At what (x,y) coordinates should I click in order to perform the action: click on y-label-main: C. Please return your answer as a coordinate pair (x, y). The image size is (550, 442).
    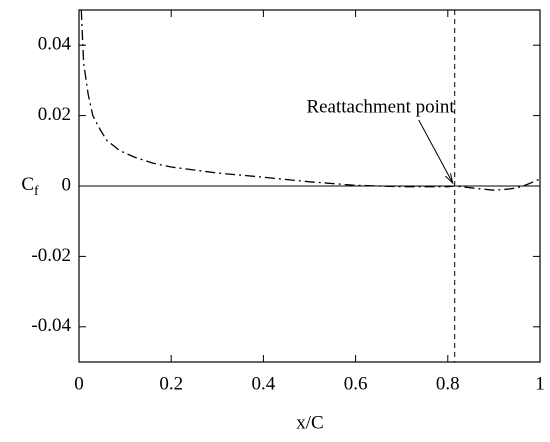
    Looking at the image, I should click on (27, 184).